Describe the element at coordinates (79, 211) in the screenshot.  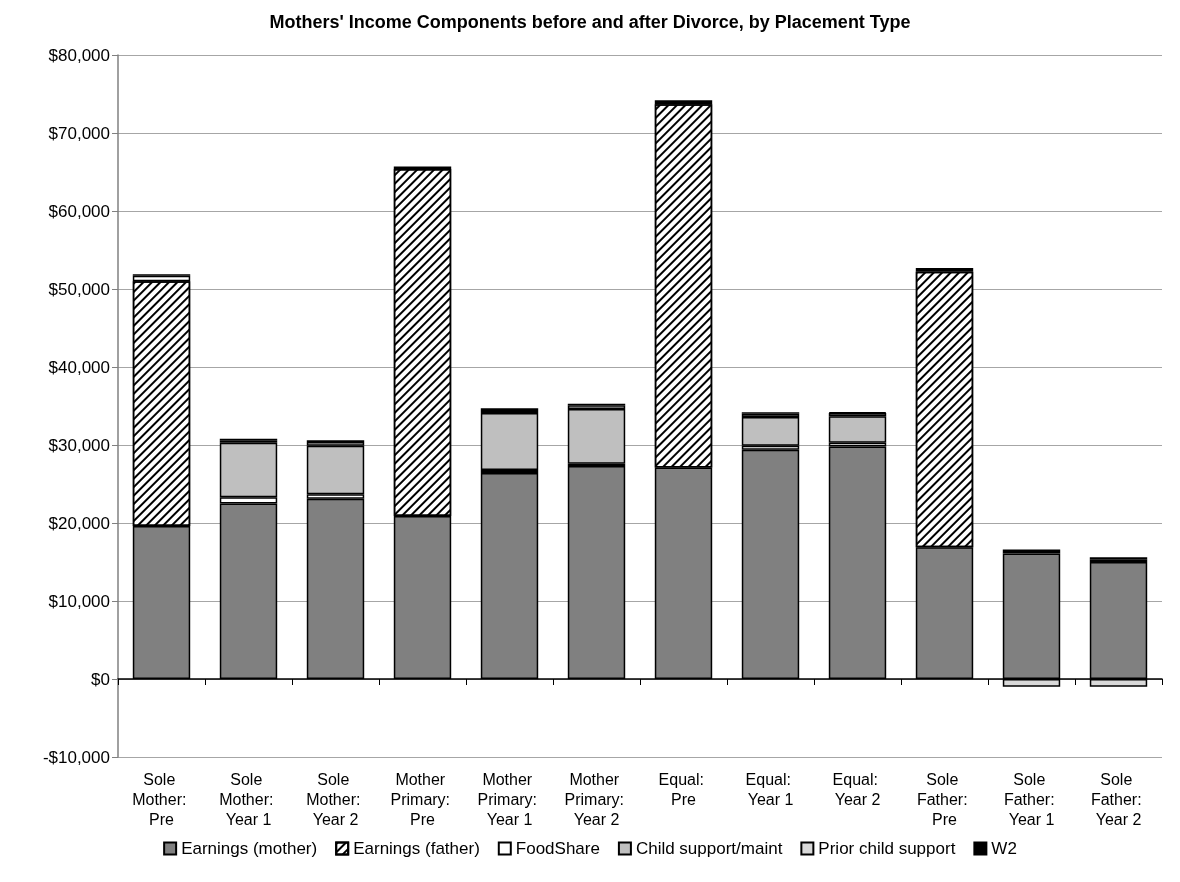
I see `y-tick-label: $60,000` at that location.